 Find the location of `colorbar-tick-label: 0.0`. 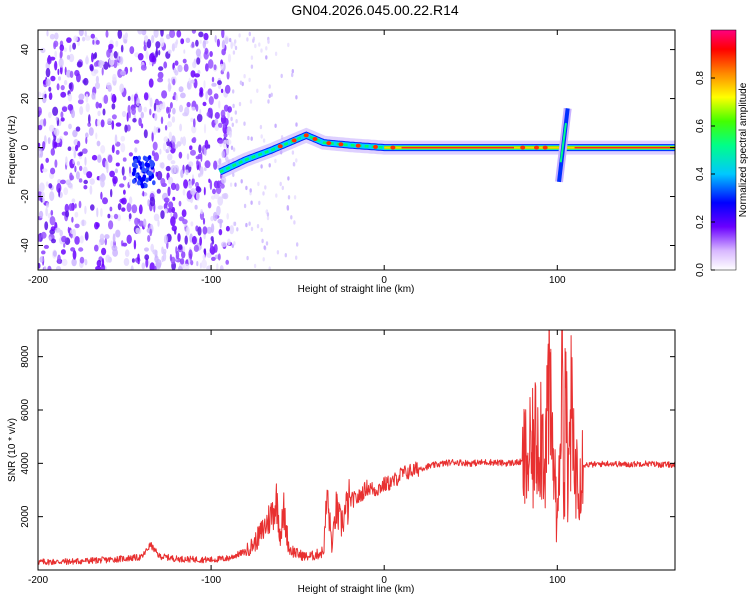

colorbar-tick-label: 0.0 is located at coordinates (700, 270).